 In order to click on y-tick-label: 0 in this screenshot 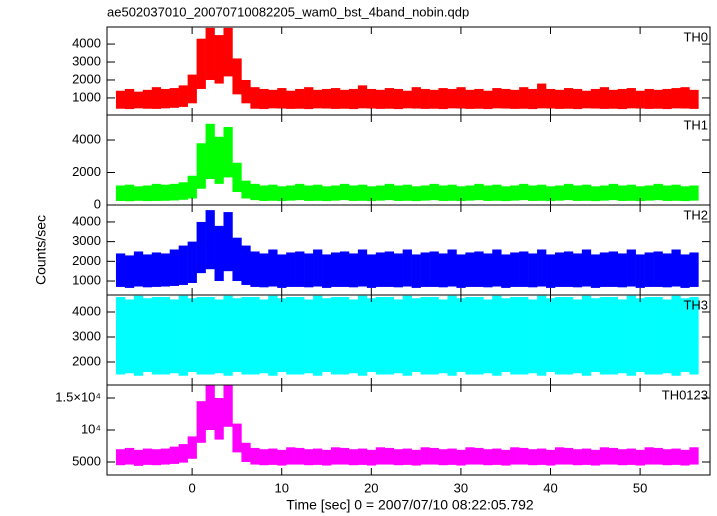, I will do `click(97, 203)`.